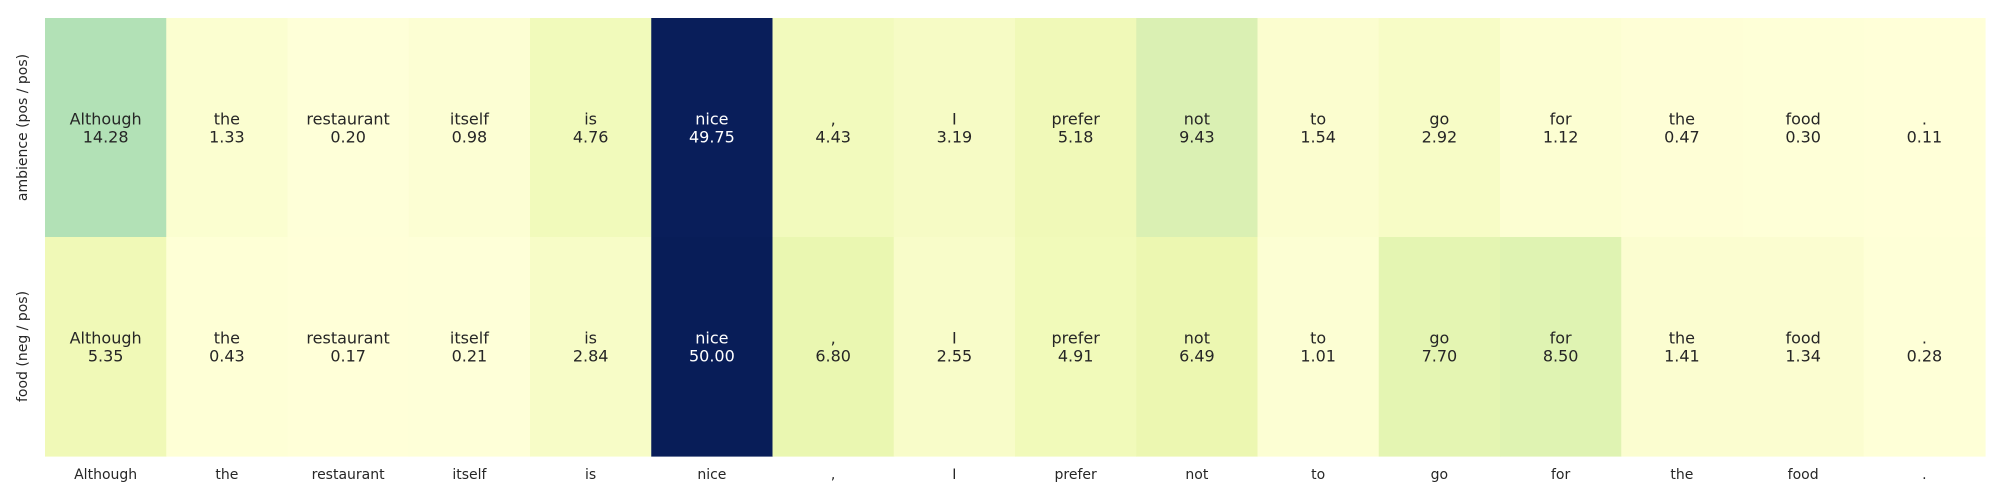  What do you see at coordinates (470, 137) in the screenshot?
I see `cell-value-label: 0.98` at bounding box center [470, 137].